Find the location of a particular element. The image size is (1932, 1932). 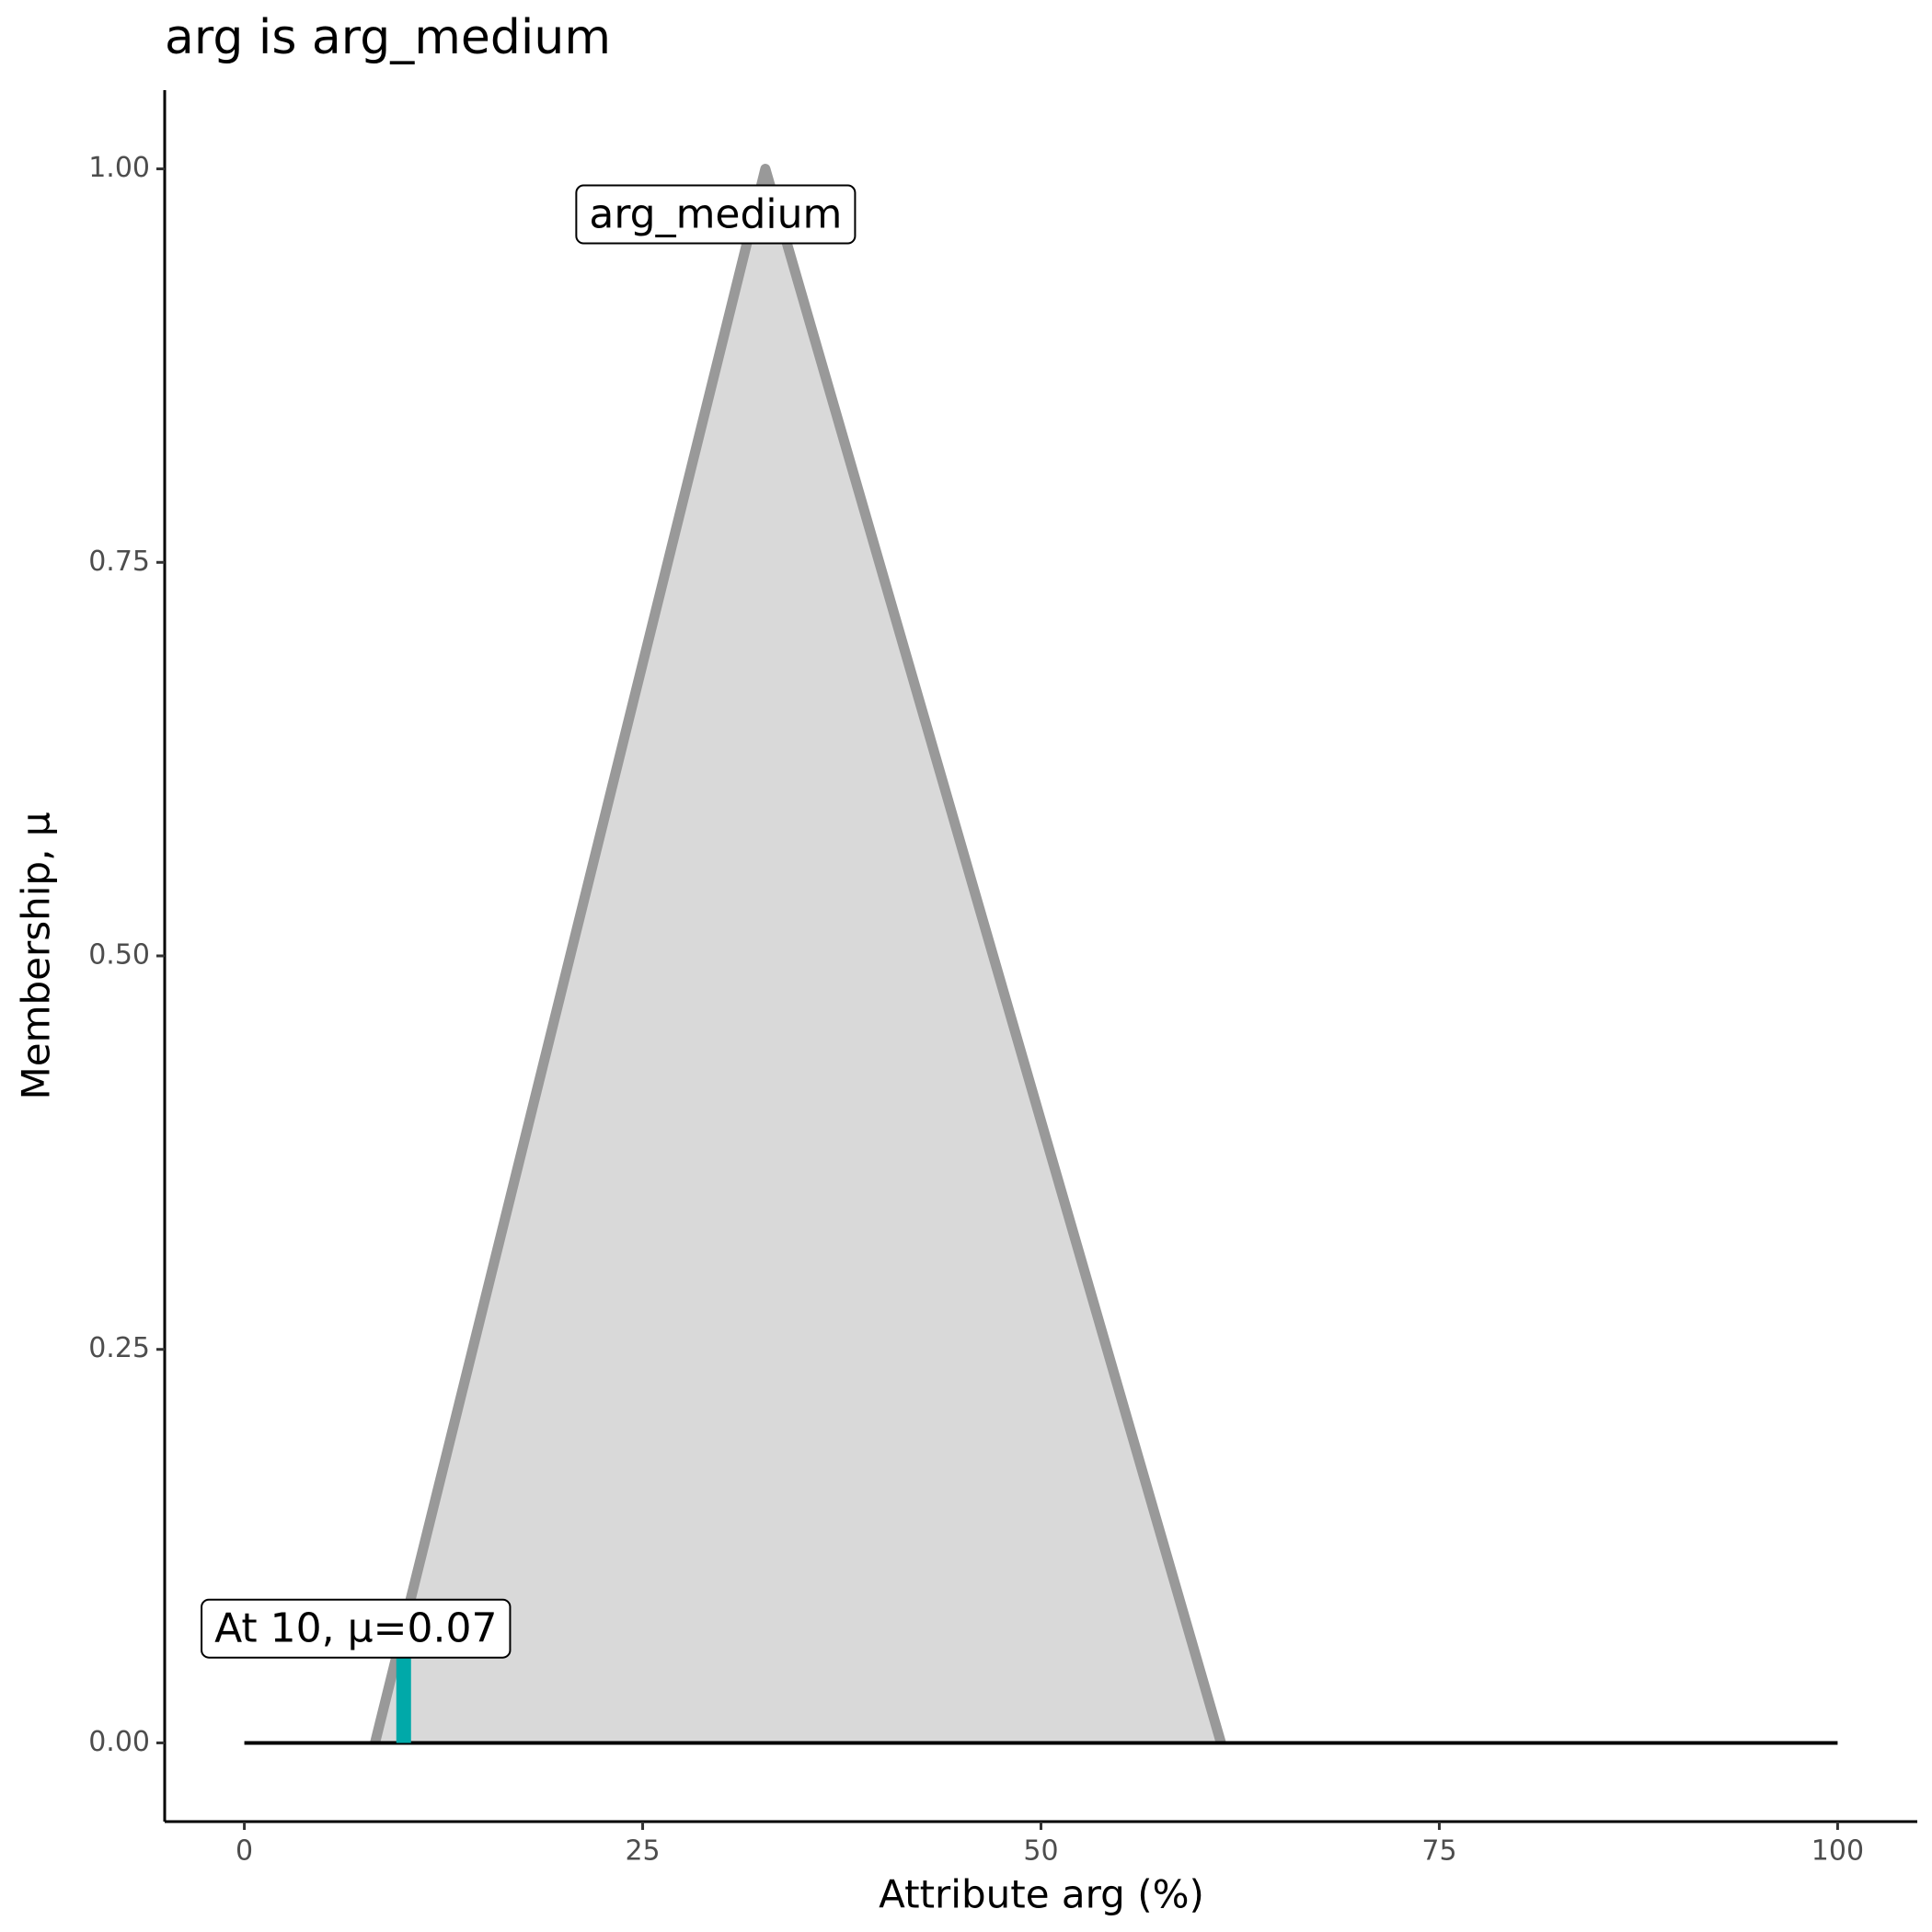

y-tick-label: 0.25 is located at coordinates (119, 1348).